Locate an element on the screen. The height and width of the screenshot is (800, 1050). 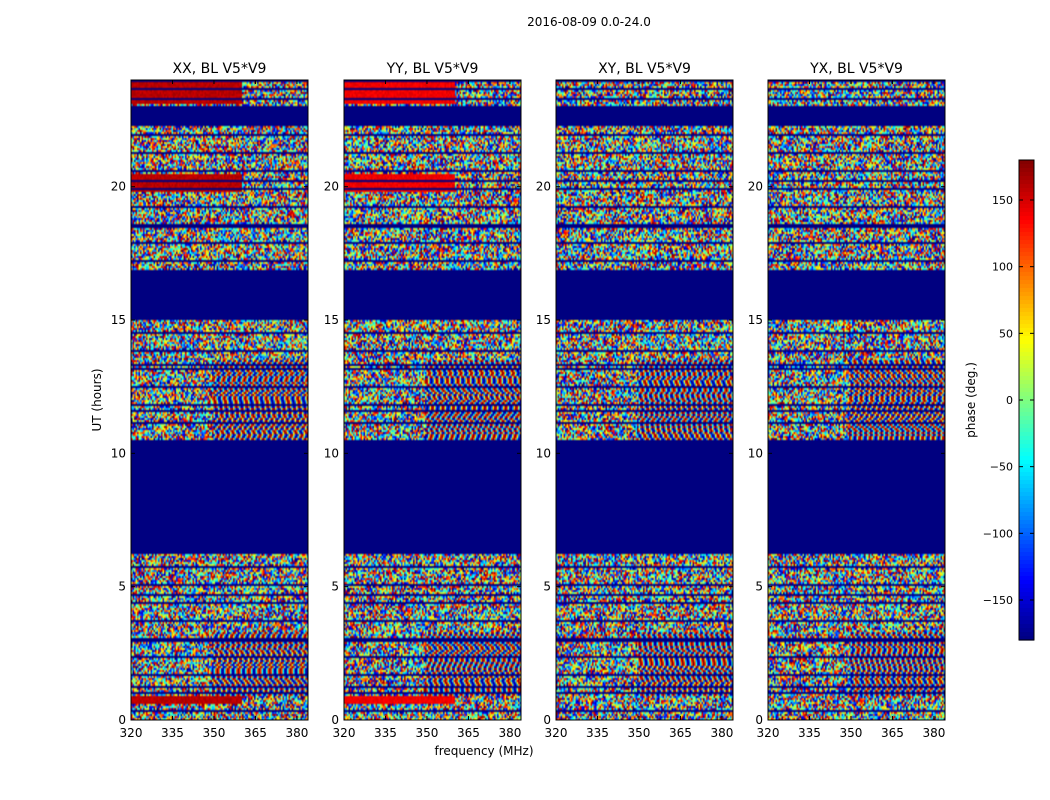
colorbar-tick-label: 150 is located at coordinates (1002, 200).